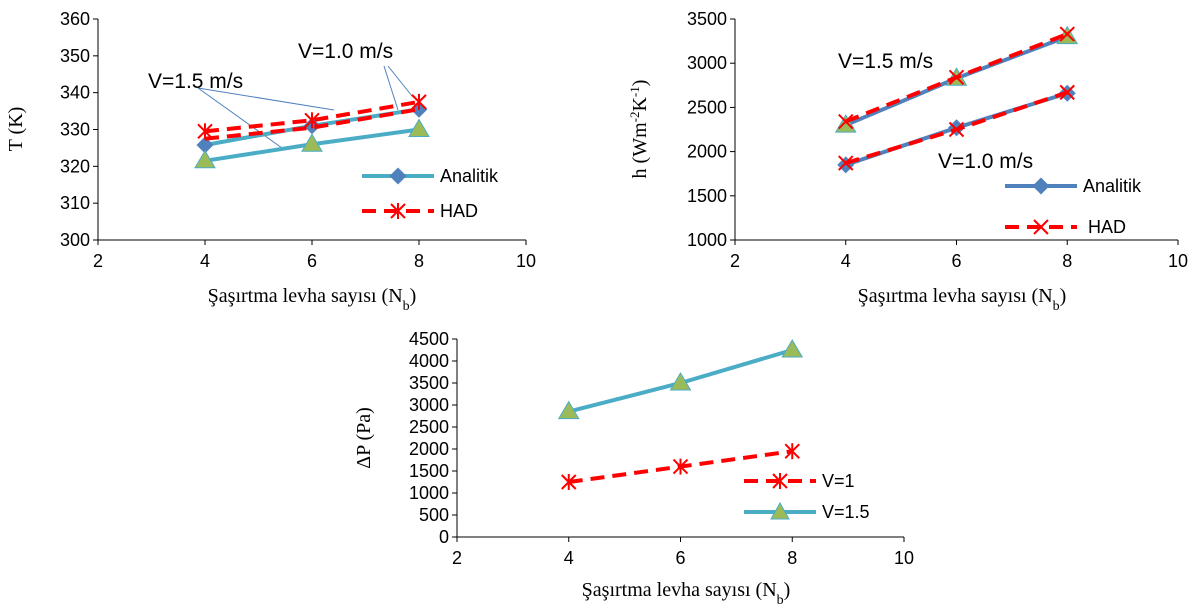 Image resolution: width=1197 pixels, height=604 pixels. Describe the element at coordinates (838, 481) in the screenshot. I see `legend-v1-label: V=1` at that location.